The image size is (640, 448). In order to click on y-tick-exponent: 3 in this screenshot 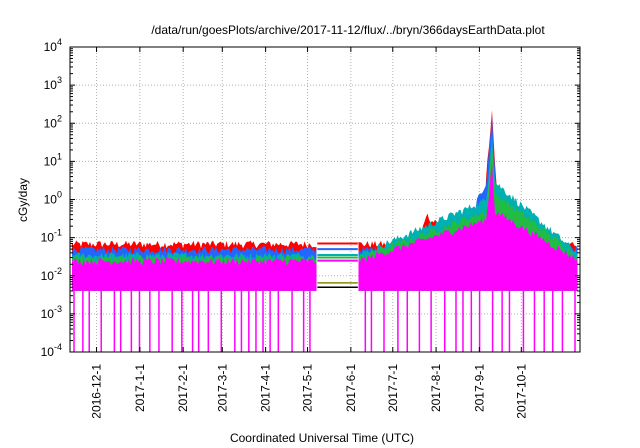, I will do `click(59, 80)`.